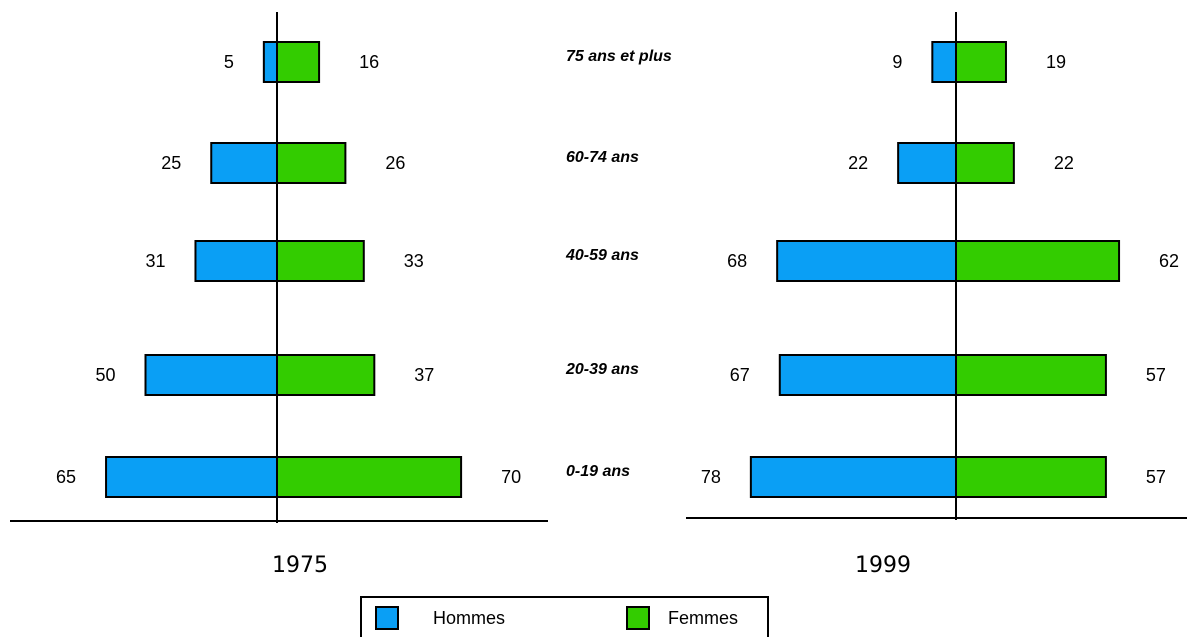 The height and width of the screenshot is (637, 1187). Describe the element at coordinates (619, 56) in the screenshot. I see `category-label: 75 ans et plus` at that location.